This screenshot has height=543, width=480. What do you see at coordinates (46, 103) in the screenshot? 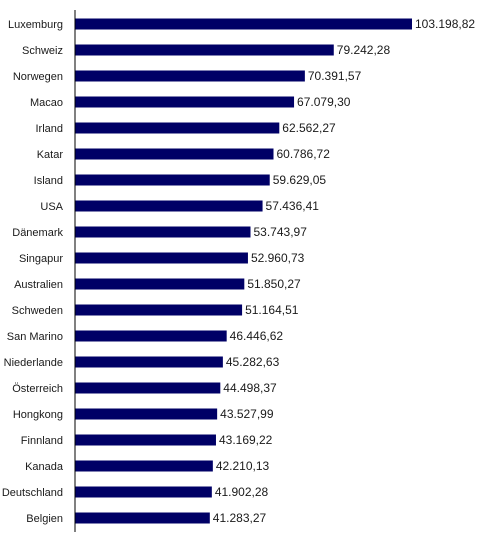
I see `category-label: Macao` at bounding box center [46, 103].